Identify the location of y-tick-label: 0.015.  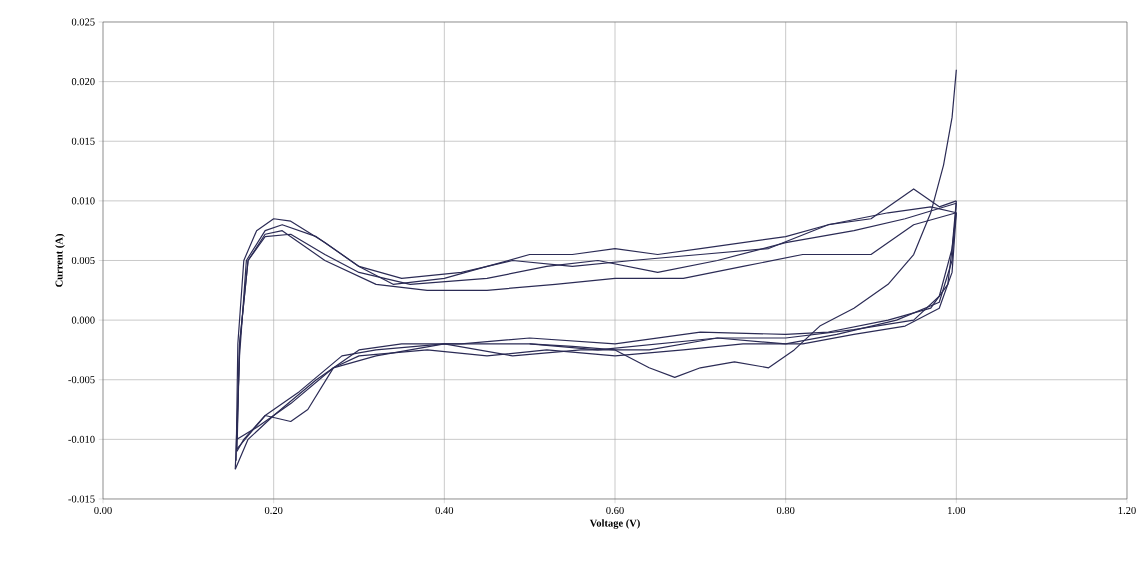
(83, 141).